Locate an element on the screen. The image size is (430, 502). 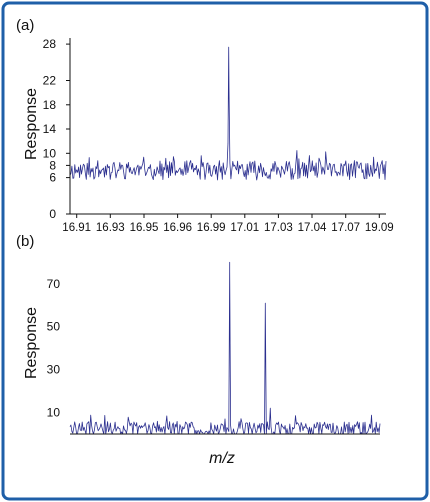
panel-b-ytick-label: 50 is located at coordinates (54, 327).